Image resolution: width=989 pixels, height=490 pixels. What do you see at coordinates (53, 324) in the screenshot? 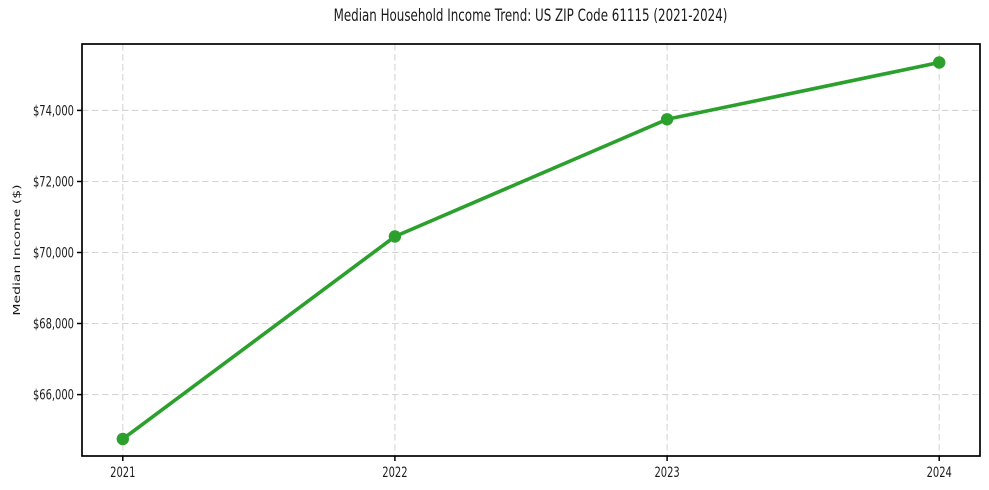
I see `y-tick-label: $68,000` at bounding box center [53, 324].